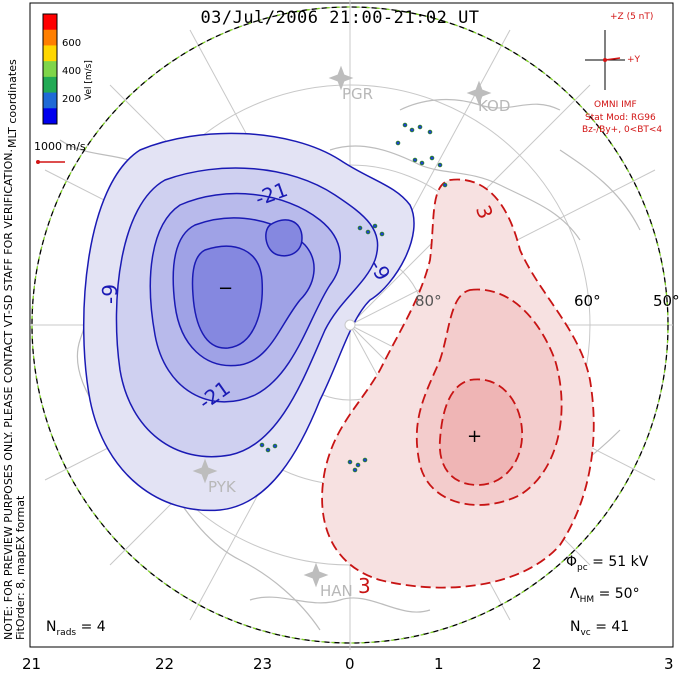  Describe the element at coordinates (612, 59) in the screenshot. I see `imf-vector` at that location.